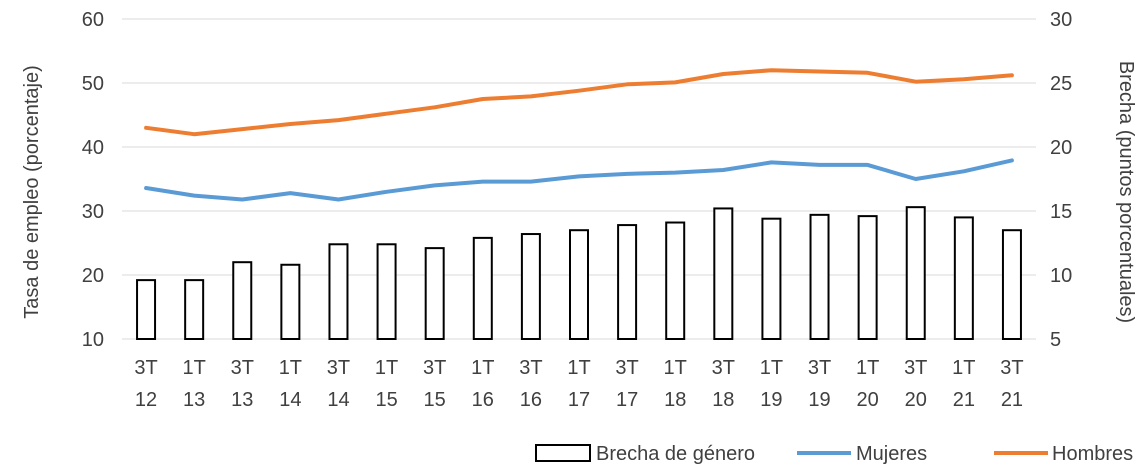 The image size is (1144, 467). What do you see at coordinates (834, 454) in the screenshot?
I see `legend: Brecha de género Mujeres Hombres` at bounding box center [834, 454].